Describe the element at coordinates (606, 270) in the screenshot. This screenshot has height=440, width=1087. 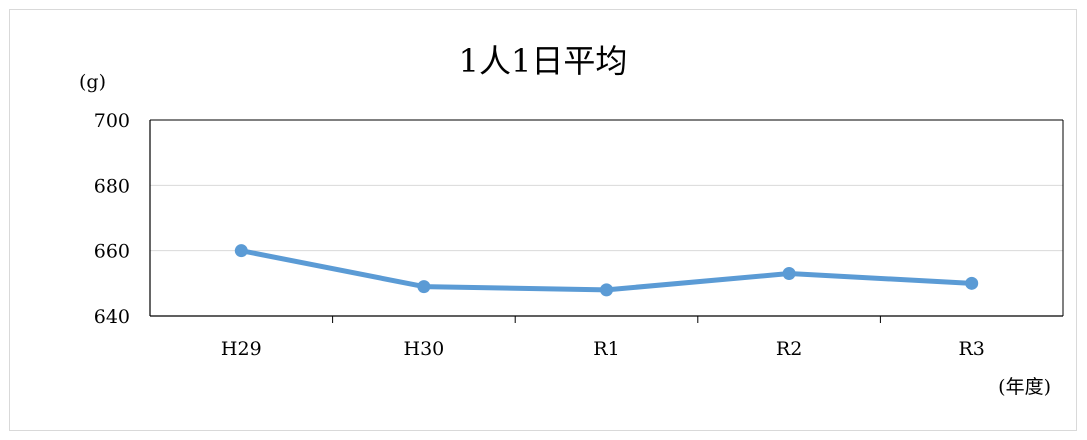
I see `series` at that location.